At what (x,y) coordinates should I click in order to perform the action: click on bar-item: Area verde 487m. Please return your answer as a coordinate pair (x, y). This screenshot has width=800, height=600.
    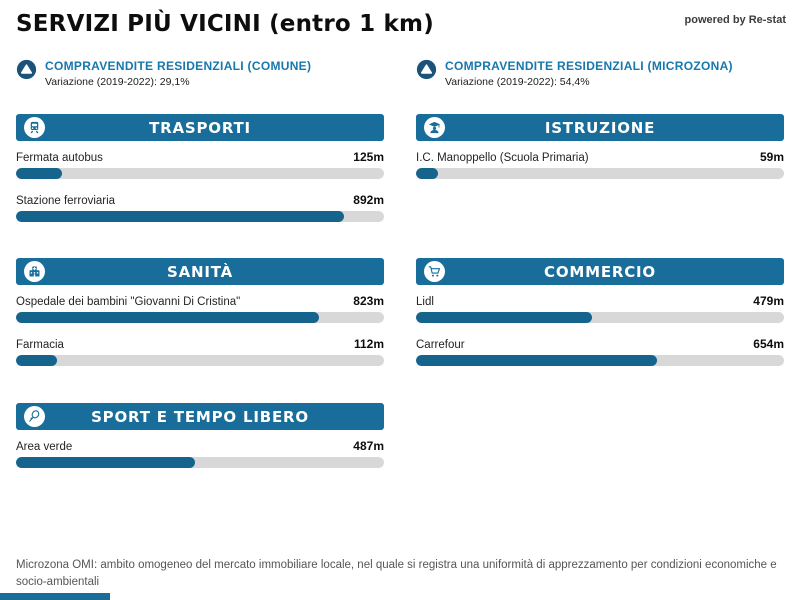
    Looking at the image, I should click on (200, 452).